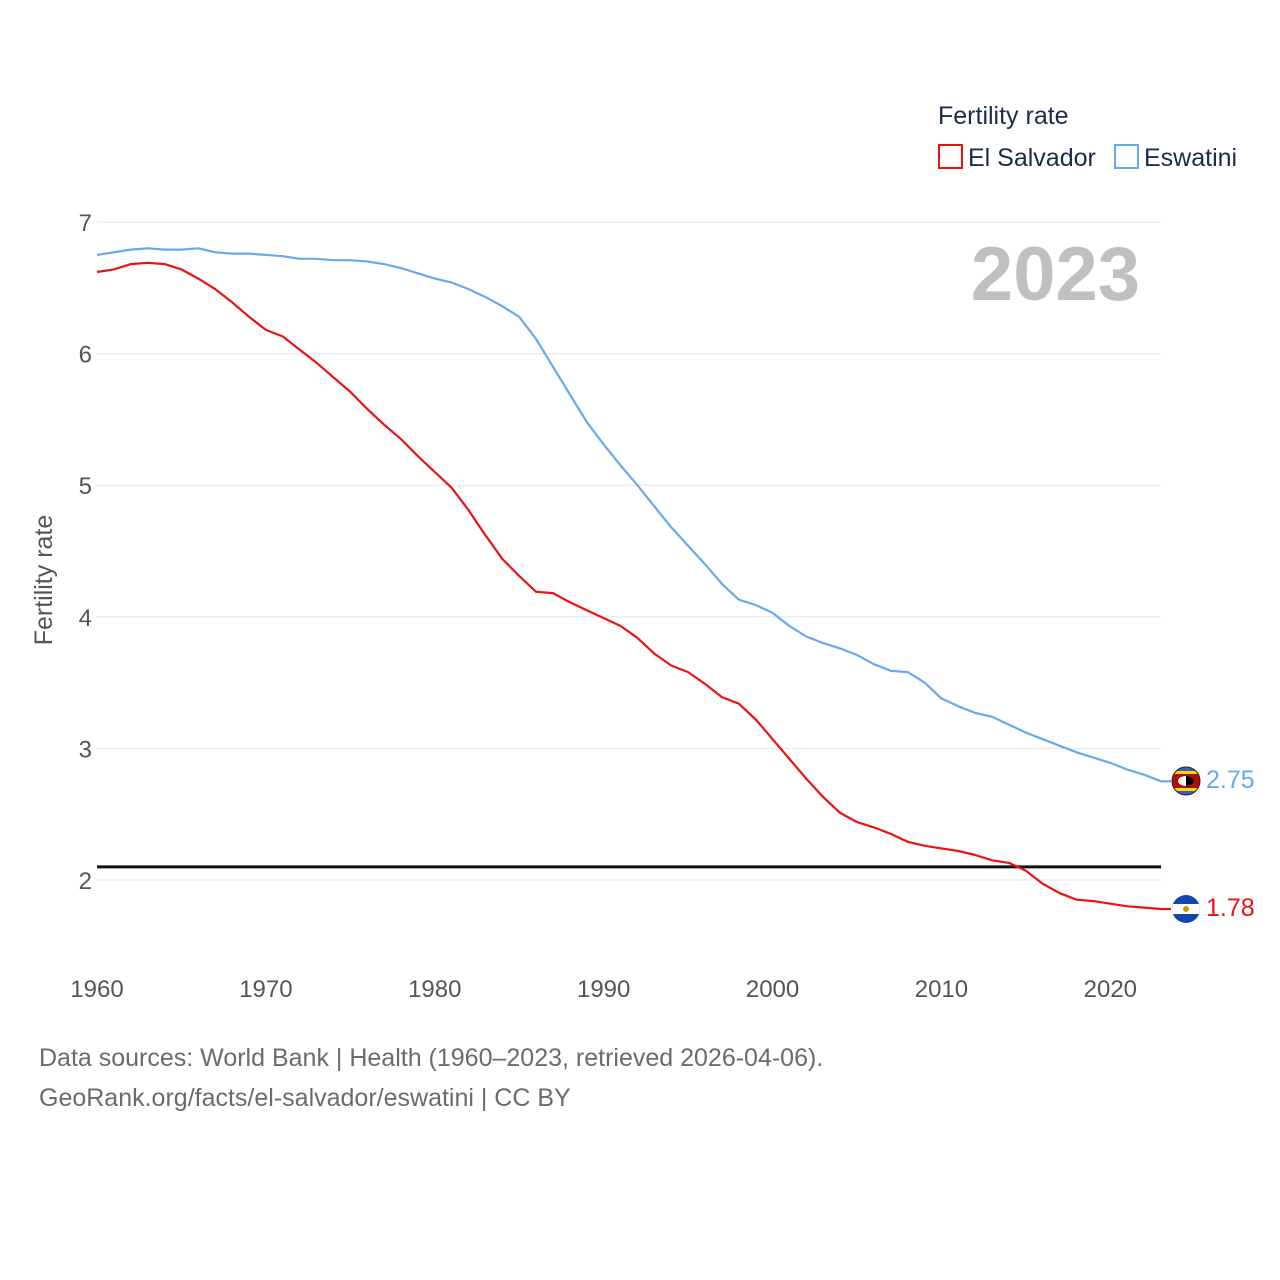 This screenshot has width=1280, height=1280. I want to click on y-tick-label-2: 2, so click(85, 881).